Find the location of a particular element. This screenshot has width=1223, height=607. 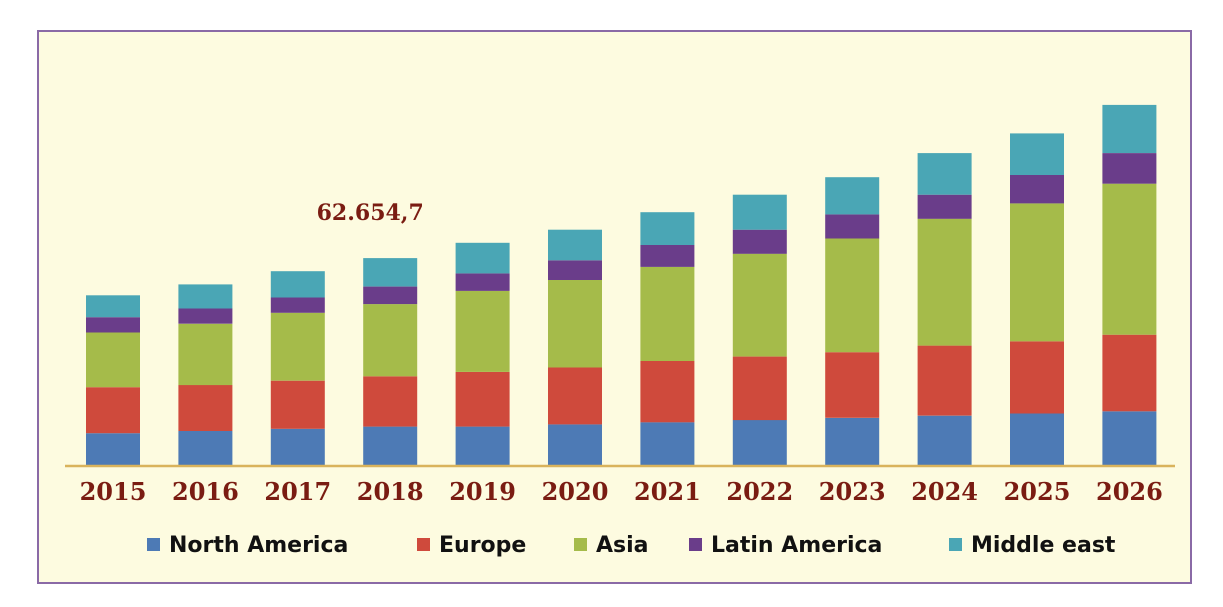

x-tick-label: 2021 is located at coordinates (667, 491).